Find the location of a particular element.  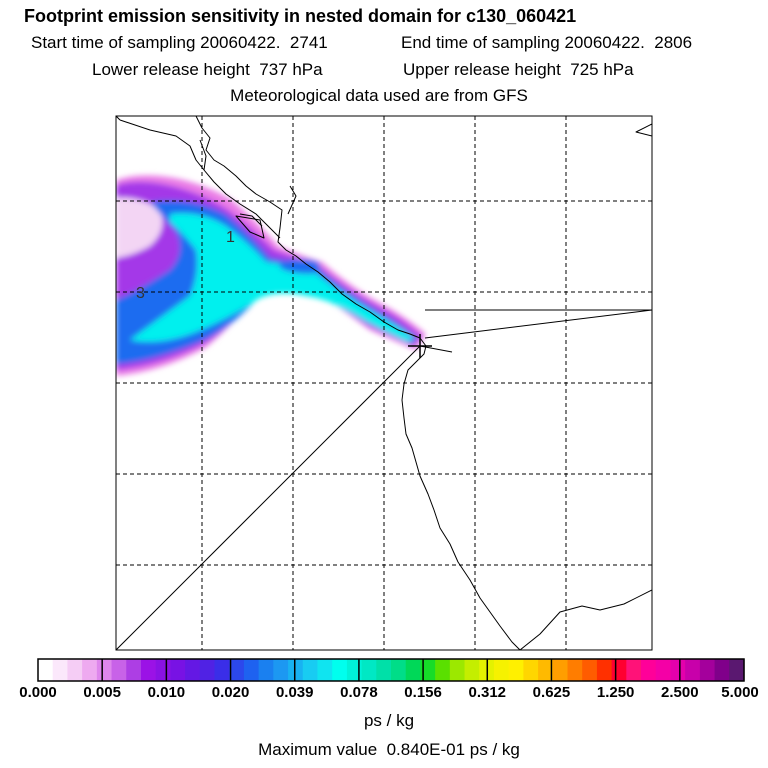

colorbar-tick-label: 2.500 is located at coordinates (680, 692).